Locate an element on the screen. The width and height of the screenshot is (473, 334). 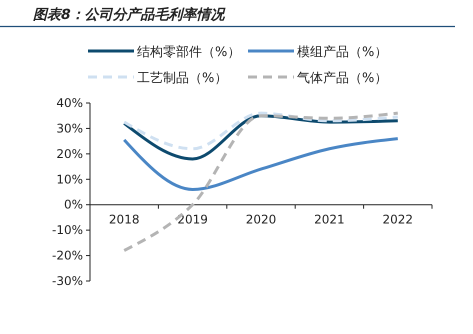
y-tick-label: 20% is located at coordinates (69, 153).